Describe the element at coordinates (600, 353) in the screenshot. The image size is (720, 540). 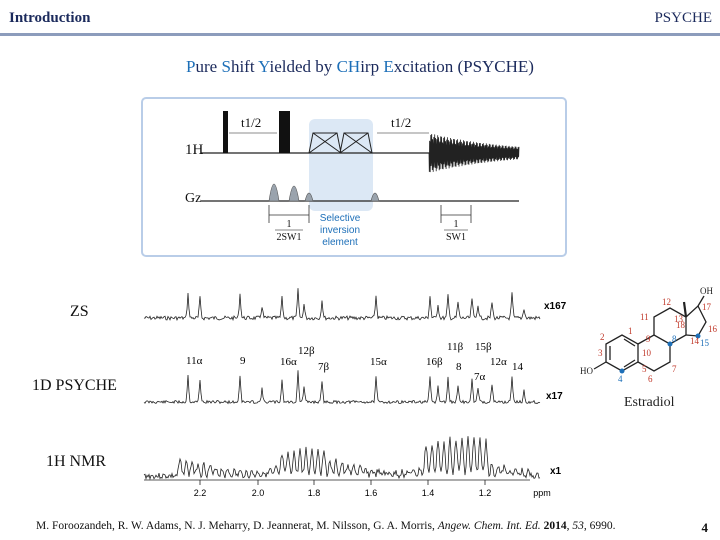
I see `atom-label: 3` at that location.